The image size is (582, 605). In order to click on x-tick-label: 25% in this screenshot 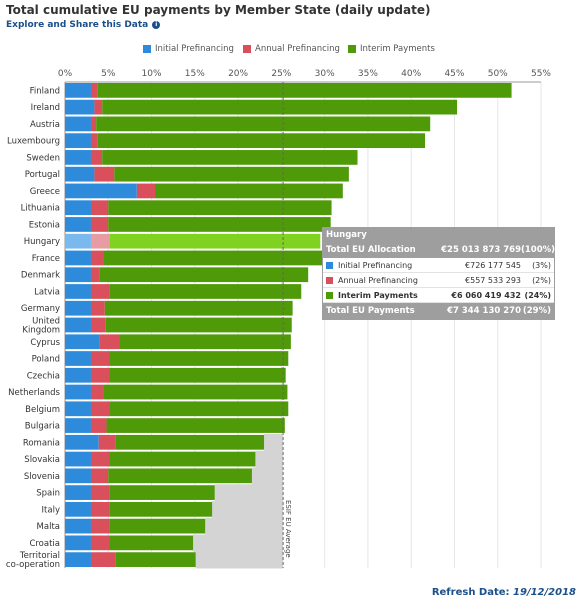, I will do `click(281, 74)`.